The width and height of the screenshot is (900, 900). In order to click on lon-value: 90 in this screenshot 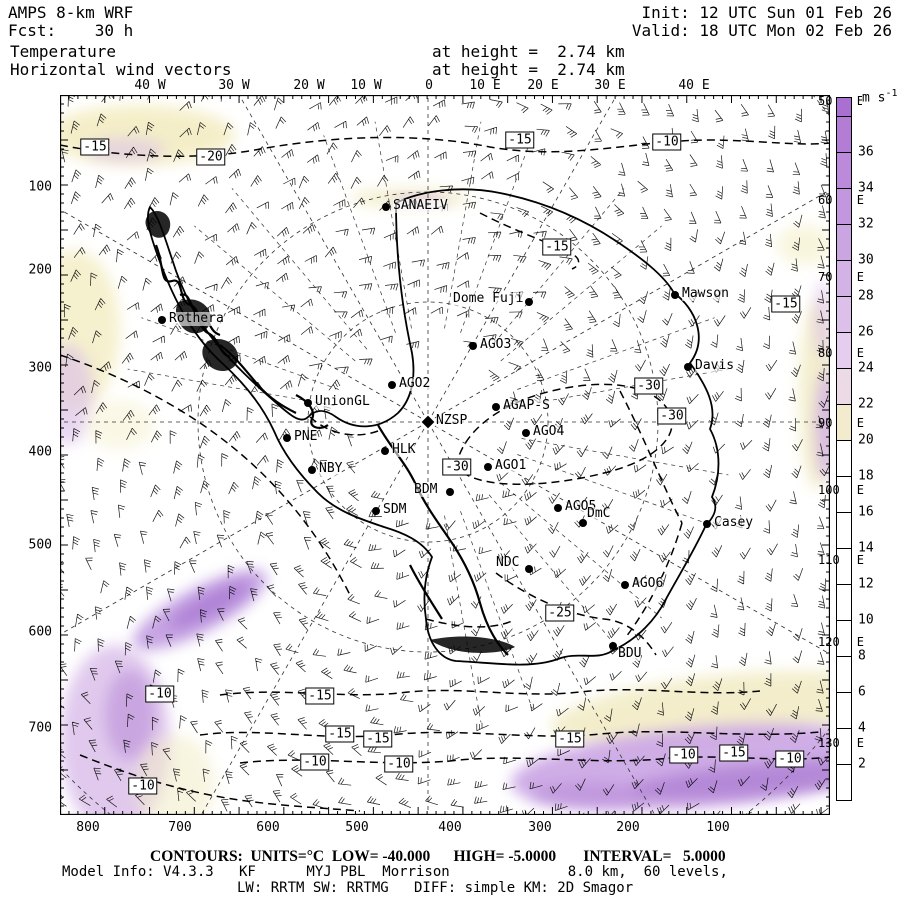, I will do `click(825, 423)`.